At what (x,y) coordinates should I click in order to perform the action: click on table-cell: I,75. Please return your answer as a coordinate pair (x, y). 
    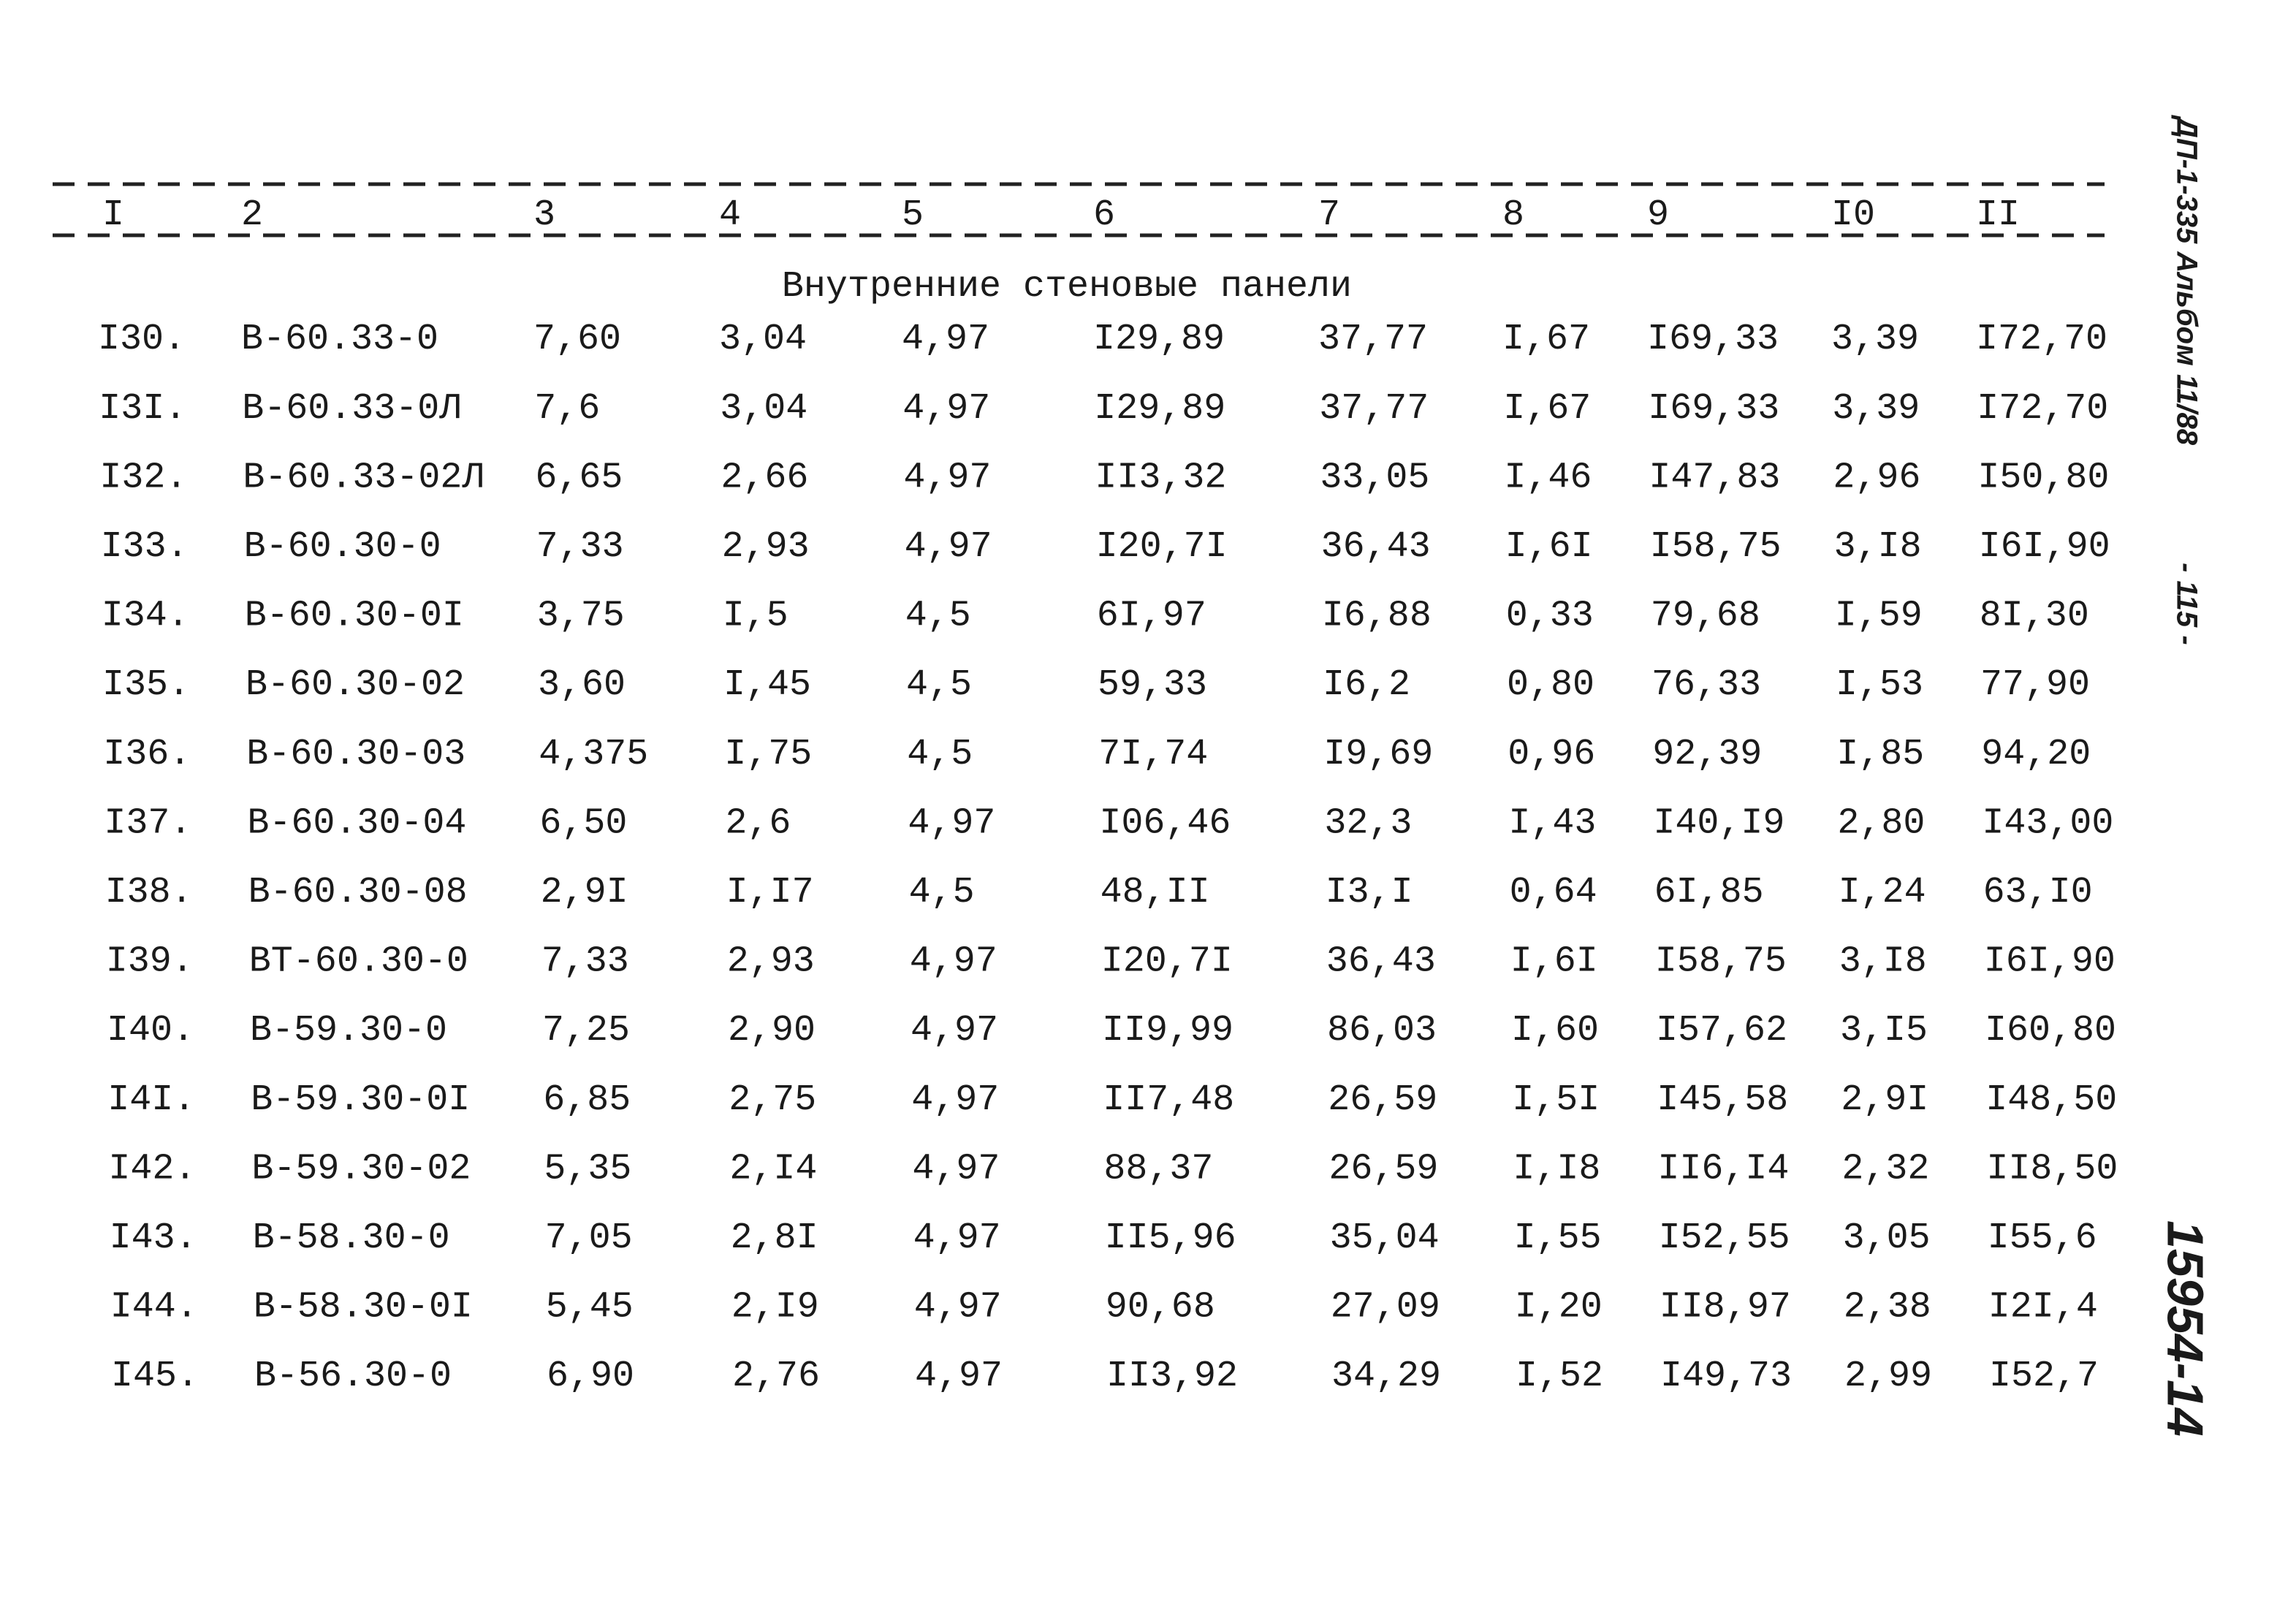
    Looking at the image, I should click on (768, 754).